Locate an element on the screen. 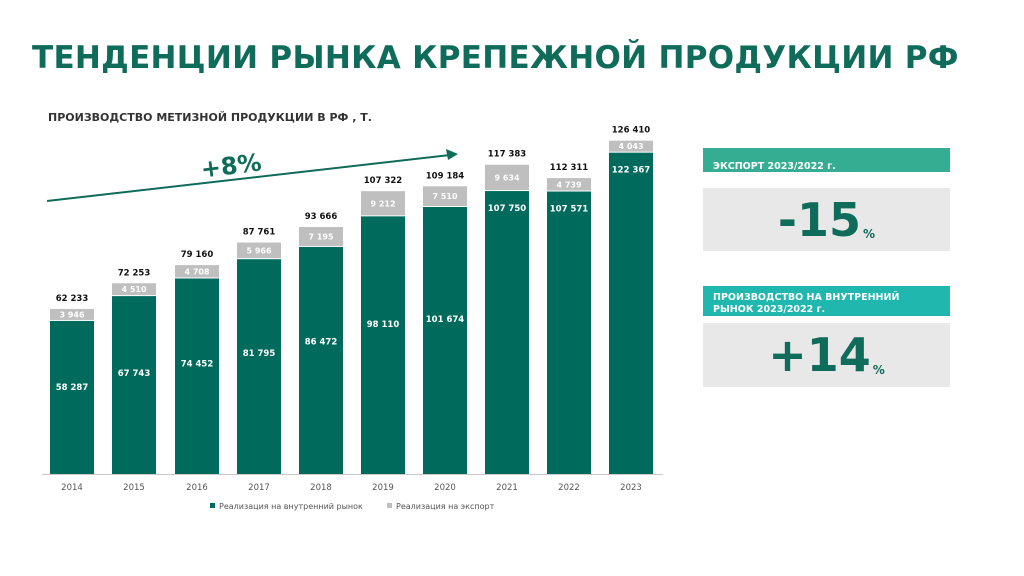  data-label-total: 93 666 is located at coordinates (321, 217).